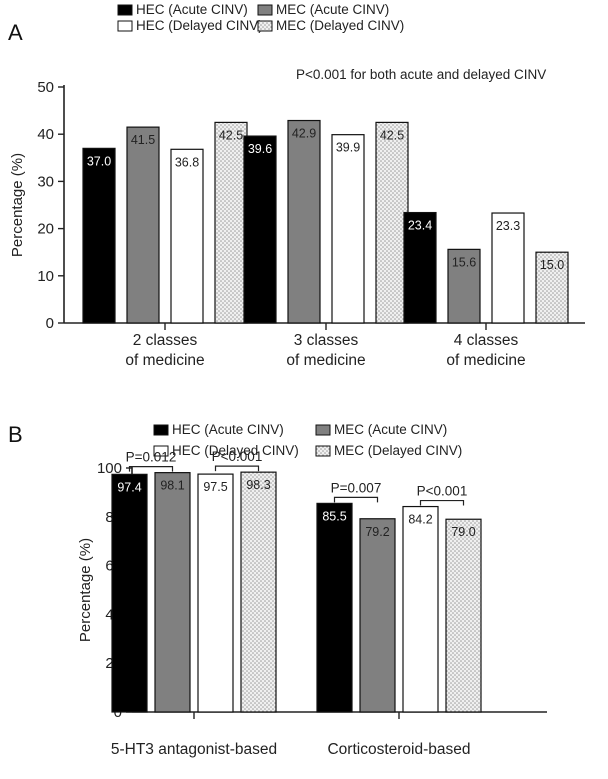 The image size is (608, 779). What do you see at coordinates (109, 468) in the screenshot?
I see `y-tick-label: 100` at bounding box center [109, 468].